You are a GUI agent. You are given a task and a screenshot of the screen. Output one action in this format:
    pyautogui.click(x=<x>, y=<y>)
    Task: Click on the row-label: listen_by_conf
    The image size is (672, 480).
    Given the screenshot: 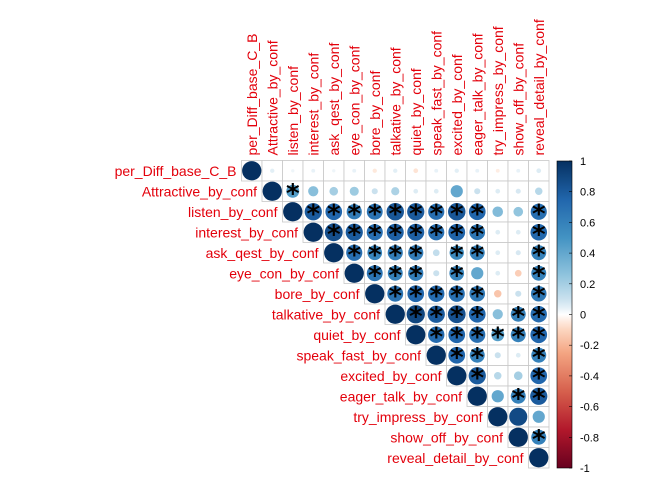 What is the action you would take?
    pyautogui.click(x=233, y=212)
    